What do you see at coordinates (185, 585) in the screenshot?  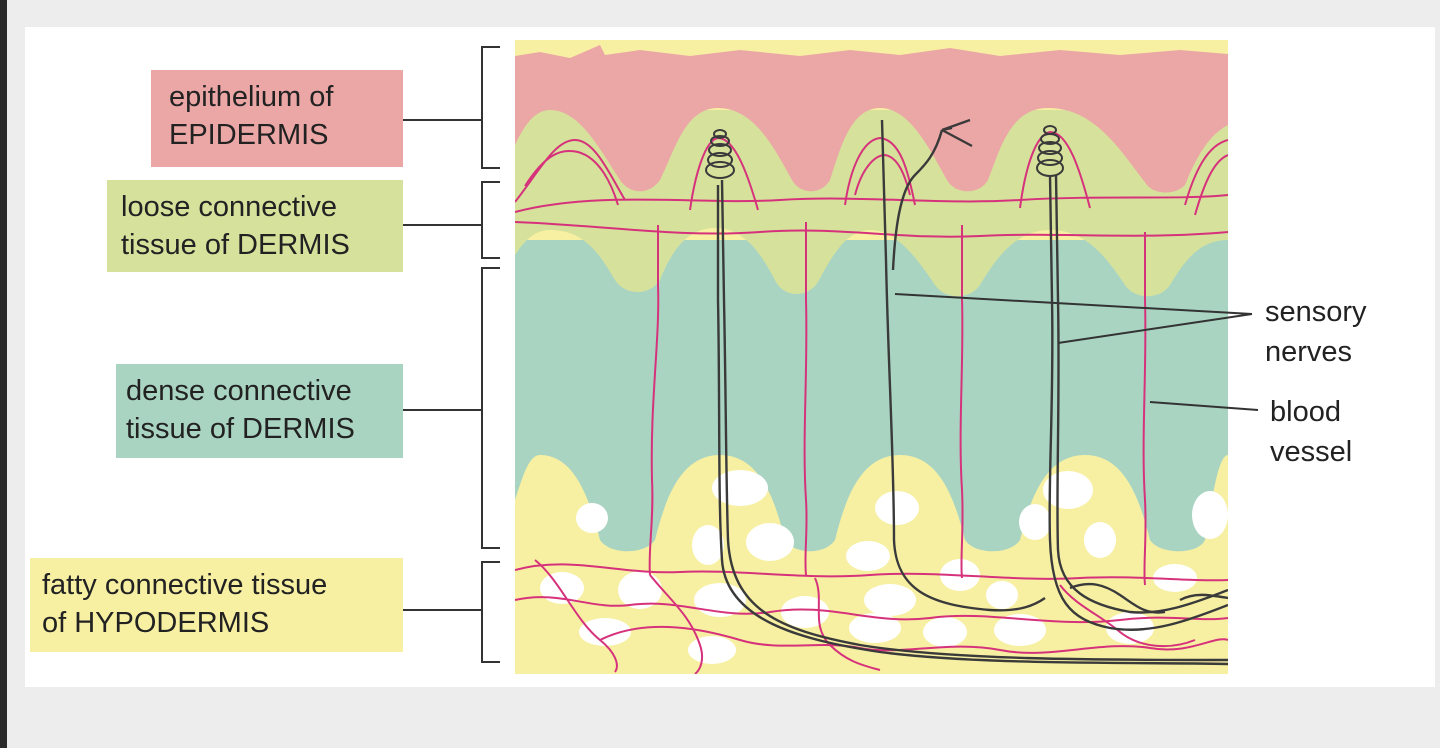 I see `label-hypodermis-line-1: fatty connective tissue` at bounding box center [185, 585].